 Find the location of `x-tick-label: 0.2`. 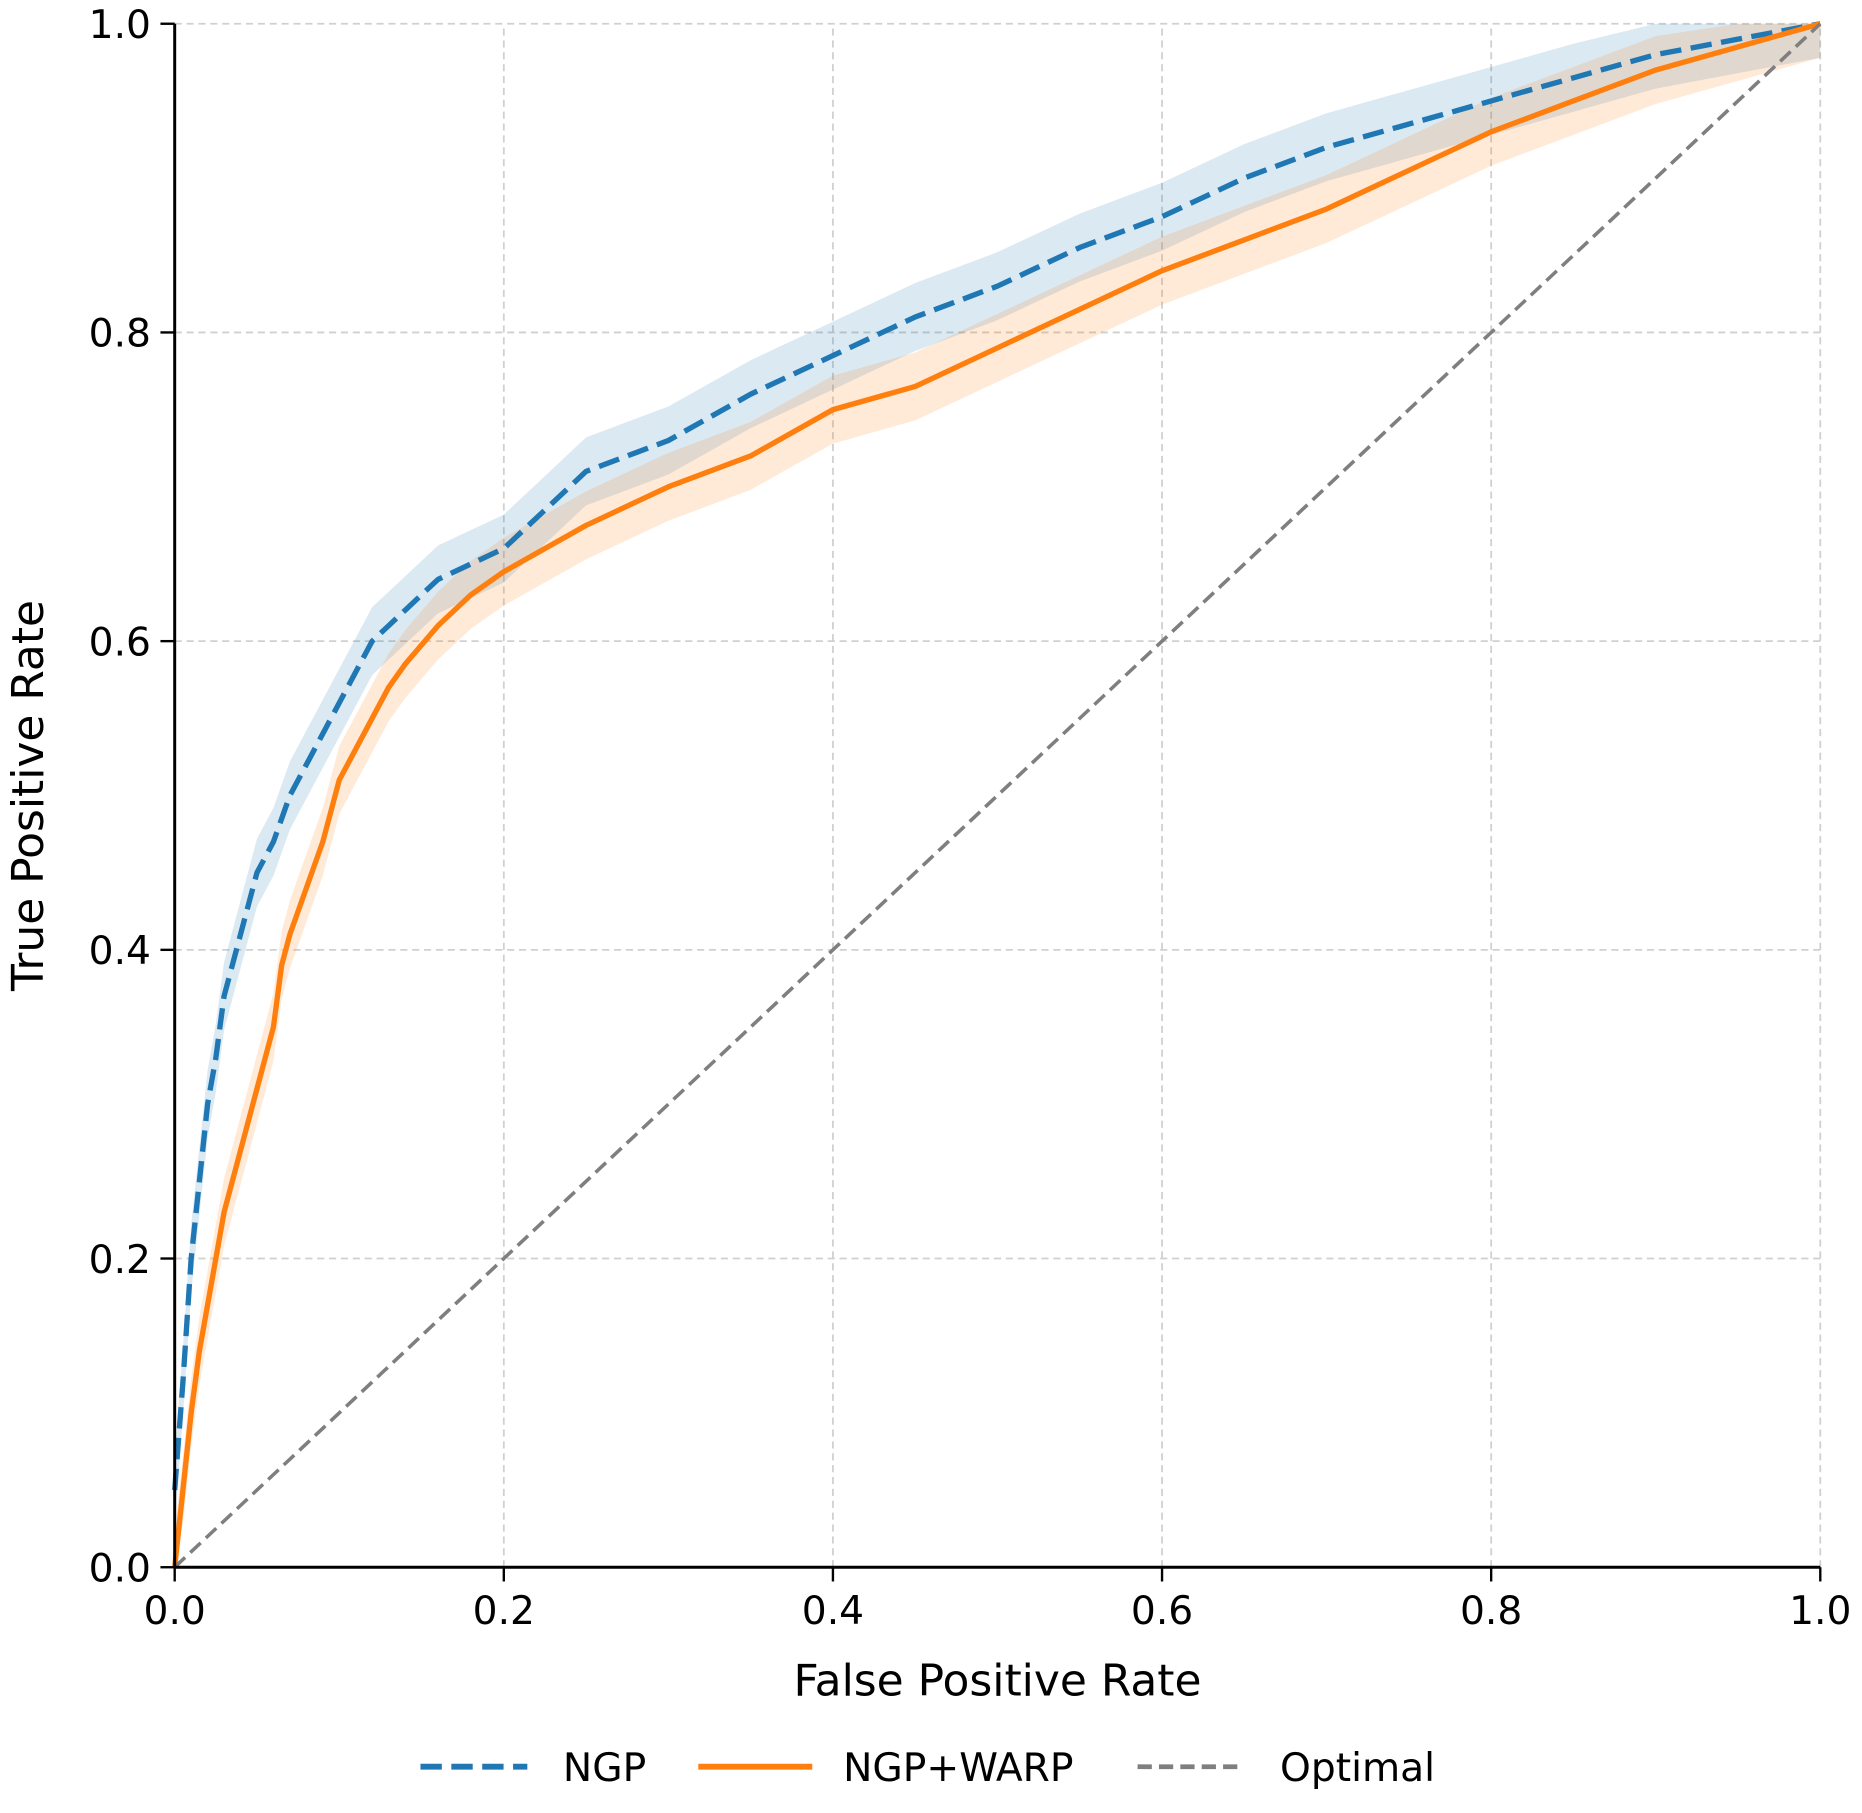

x-tick-label: 0.2 is located at coordinates (504, 1611).